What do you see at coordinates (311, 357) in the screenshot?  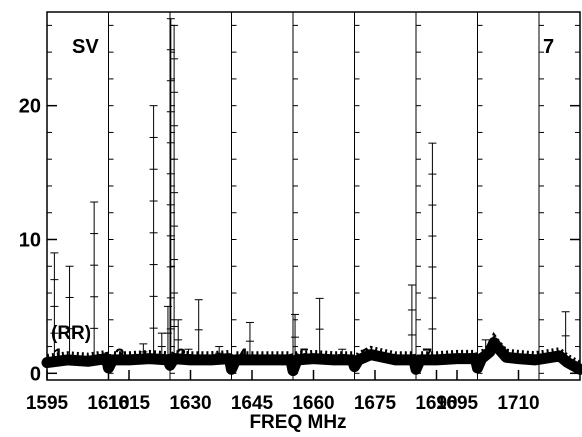 I see `baseline-series` at bounding box center [311, 357].